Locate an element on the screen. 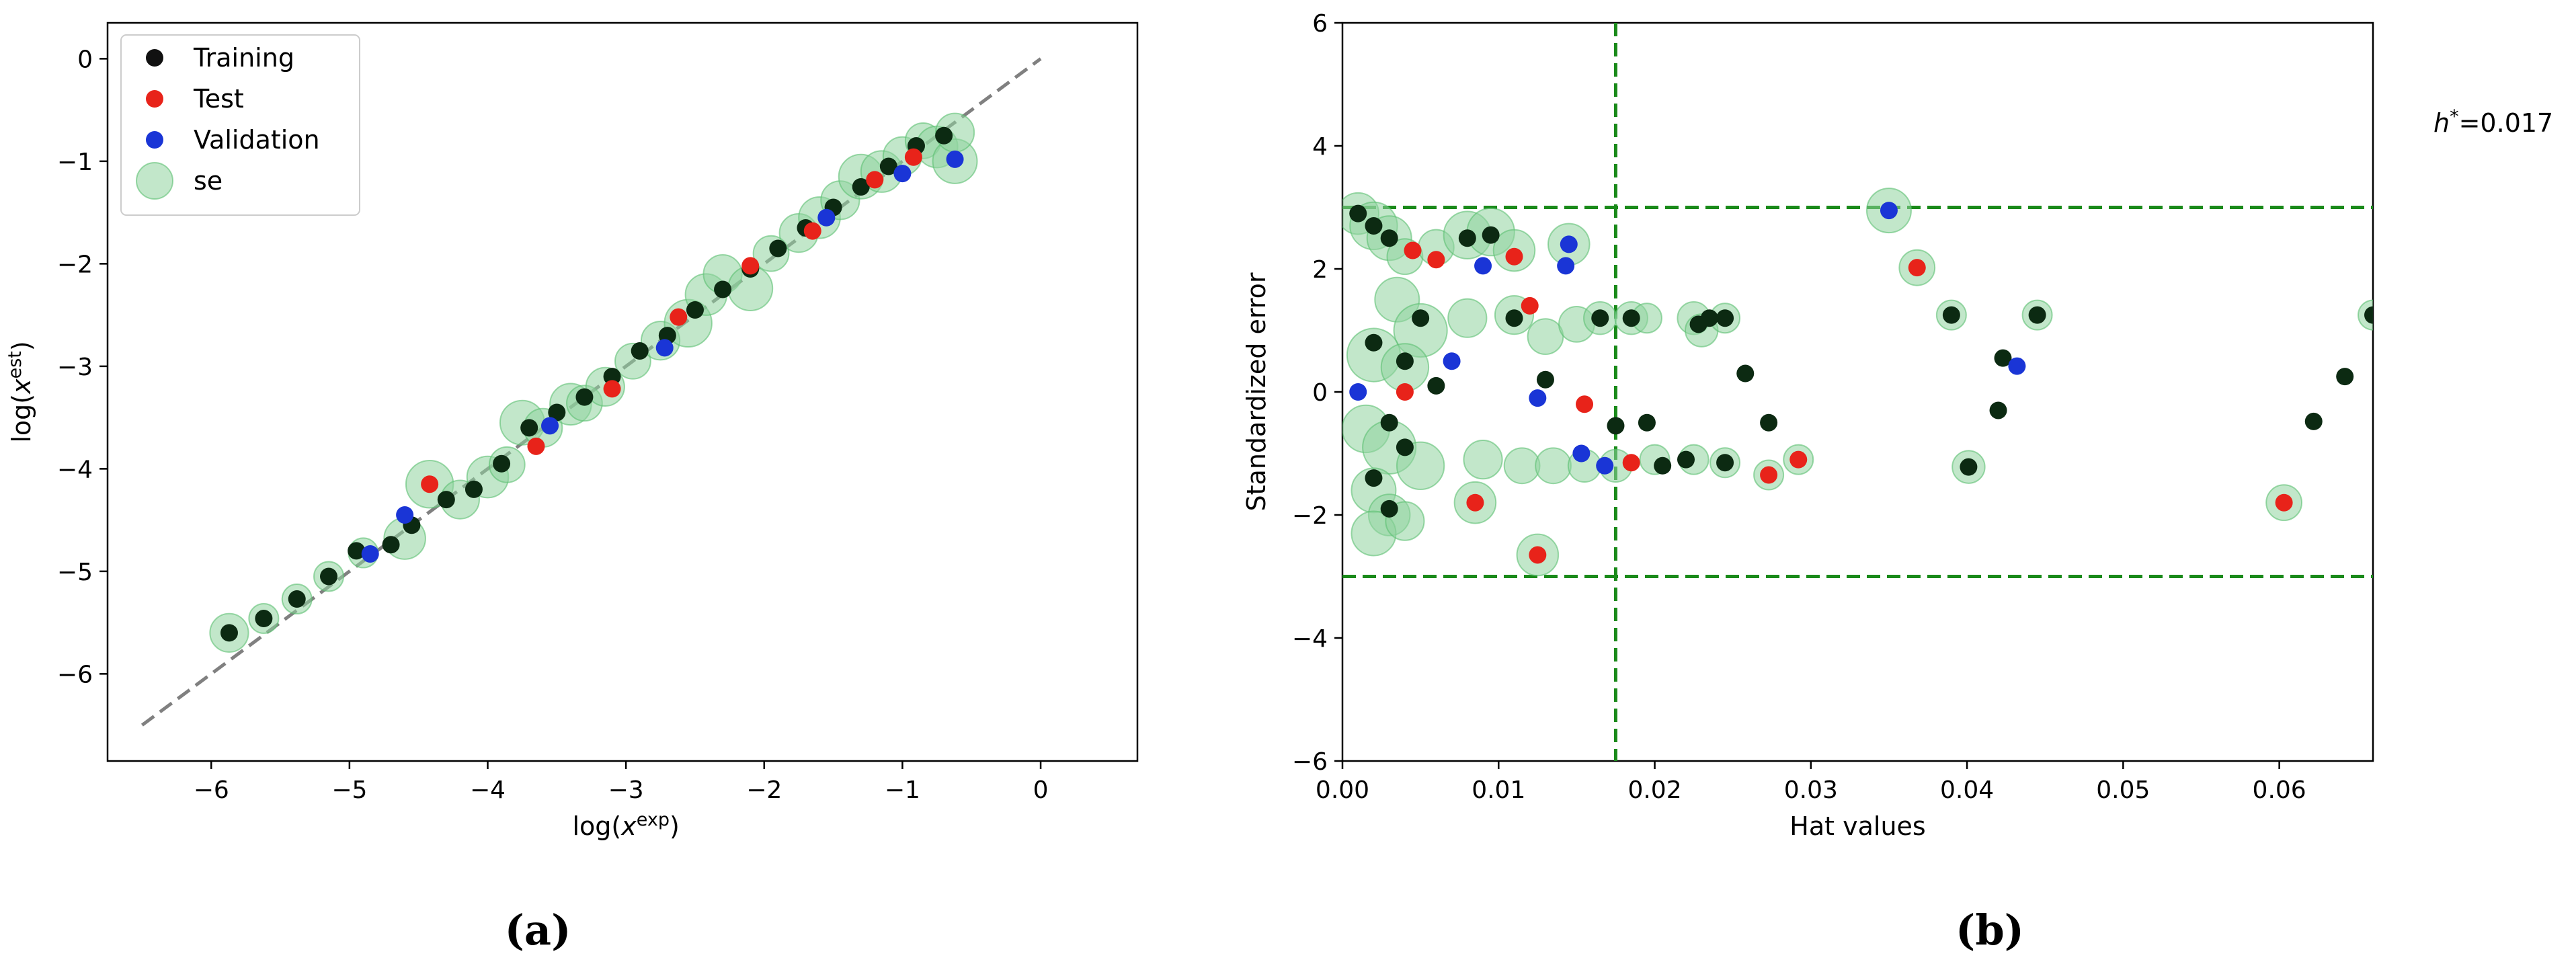 The image size is (2576, 962). x-axis-label: Hat values is located at coordinates (1857, 826).